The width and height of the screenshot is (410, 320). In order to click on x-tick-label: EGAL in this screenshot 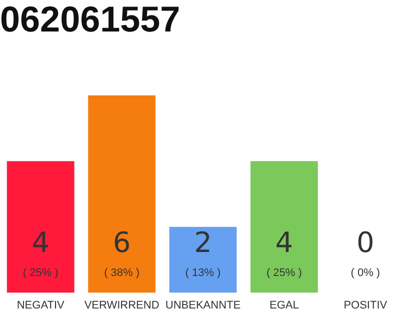, I will do `click(284, 305)`.